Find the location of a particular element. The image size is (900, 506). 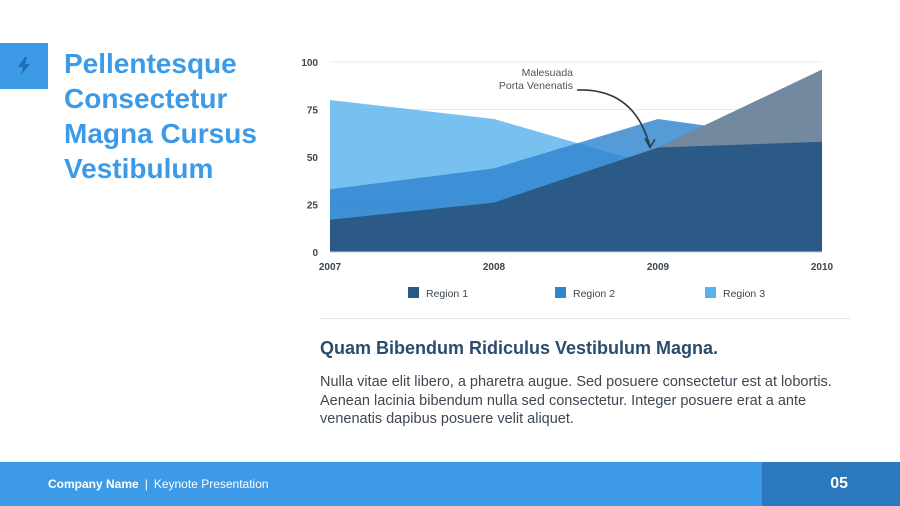

divider is located at coordinates (585, 318).